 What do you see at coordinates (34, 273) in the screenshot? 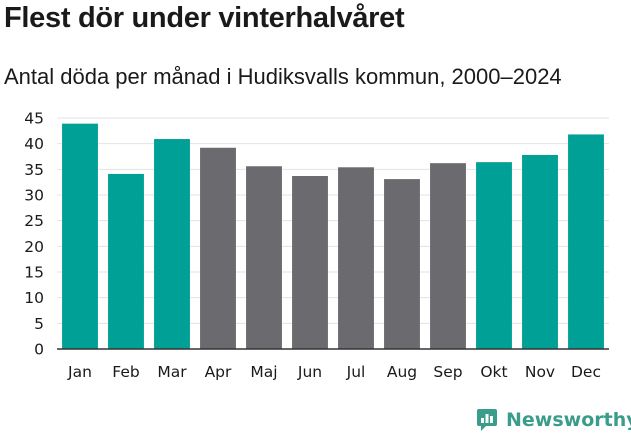
I see `y-tick-label: 15` at bounding box center [34, 273].